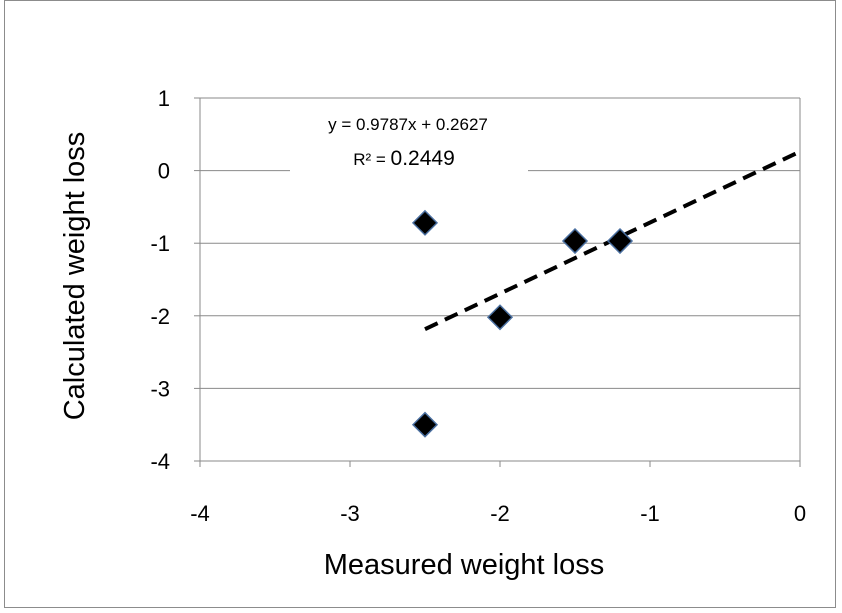 The width and height of the screenshot is (842, 613). I want to click on x-tick-label: -3, so click(350, 513).